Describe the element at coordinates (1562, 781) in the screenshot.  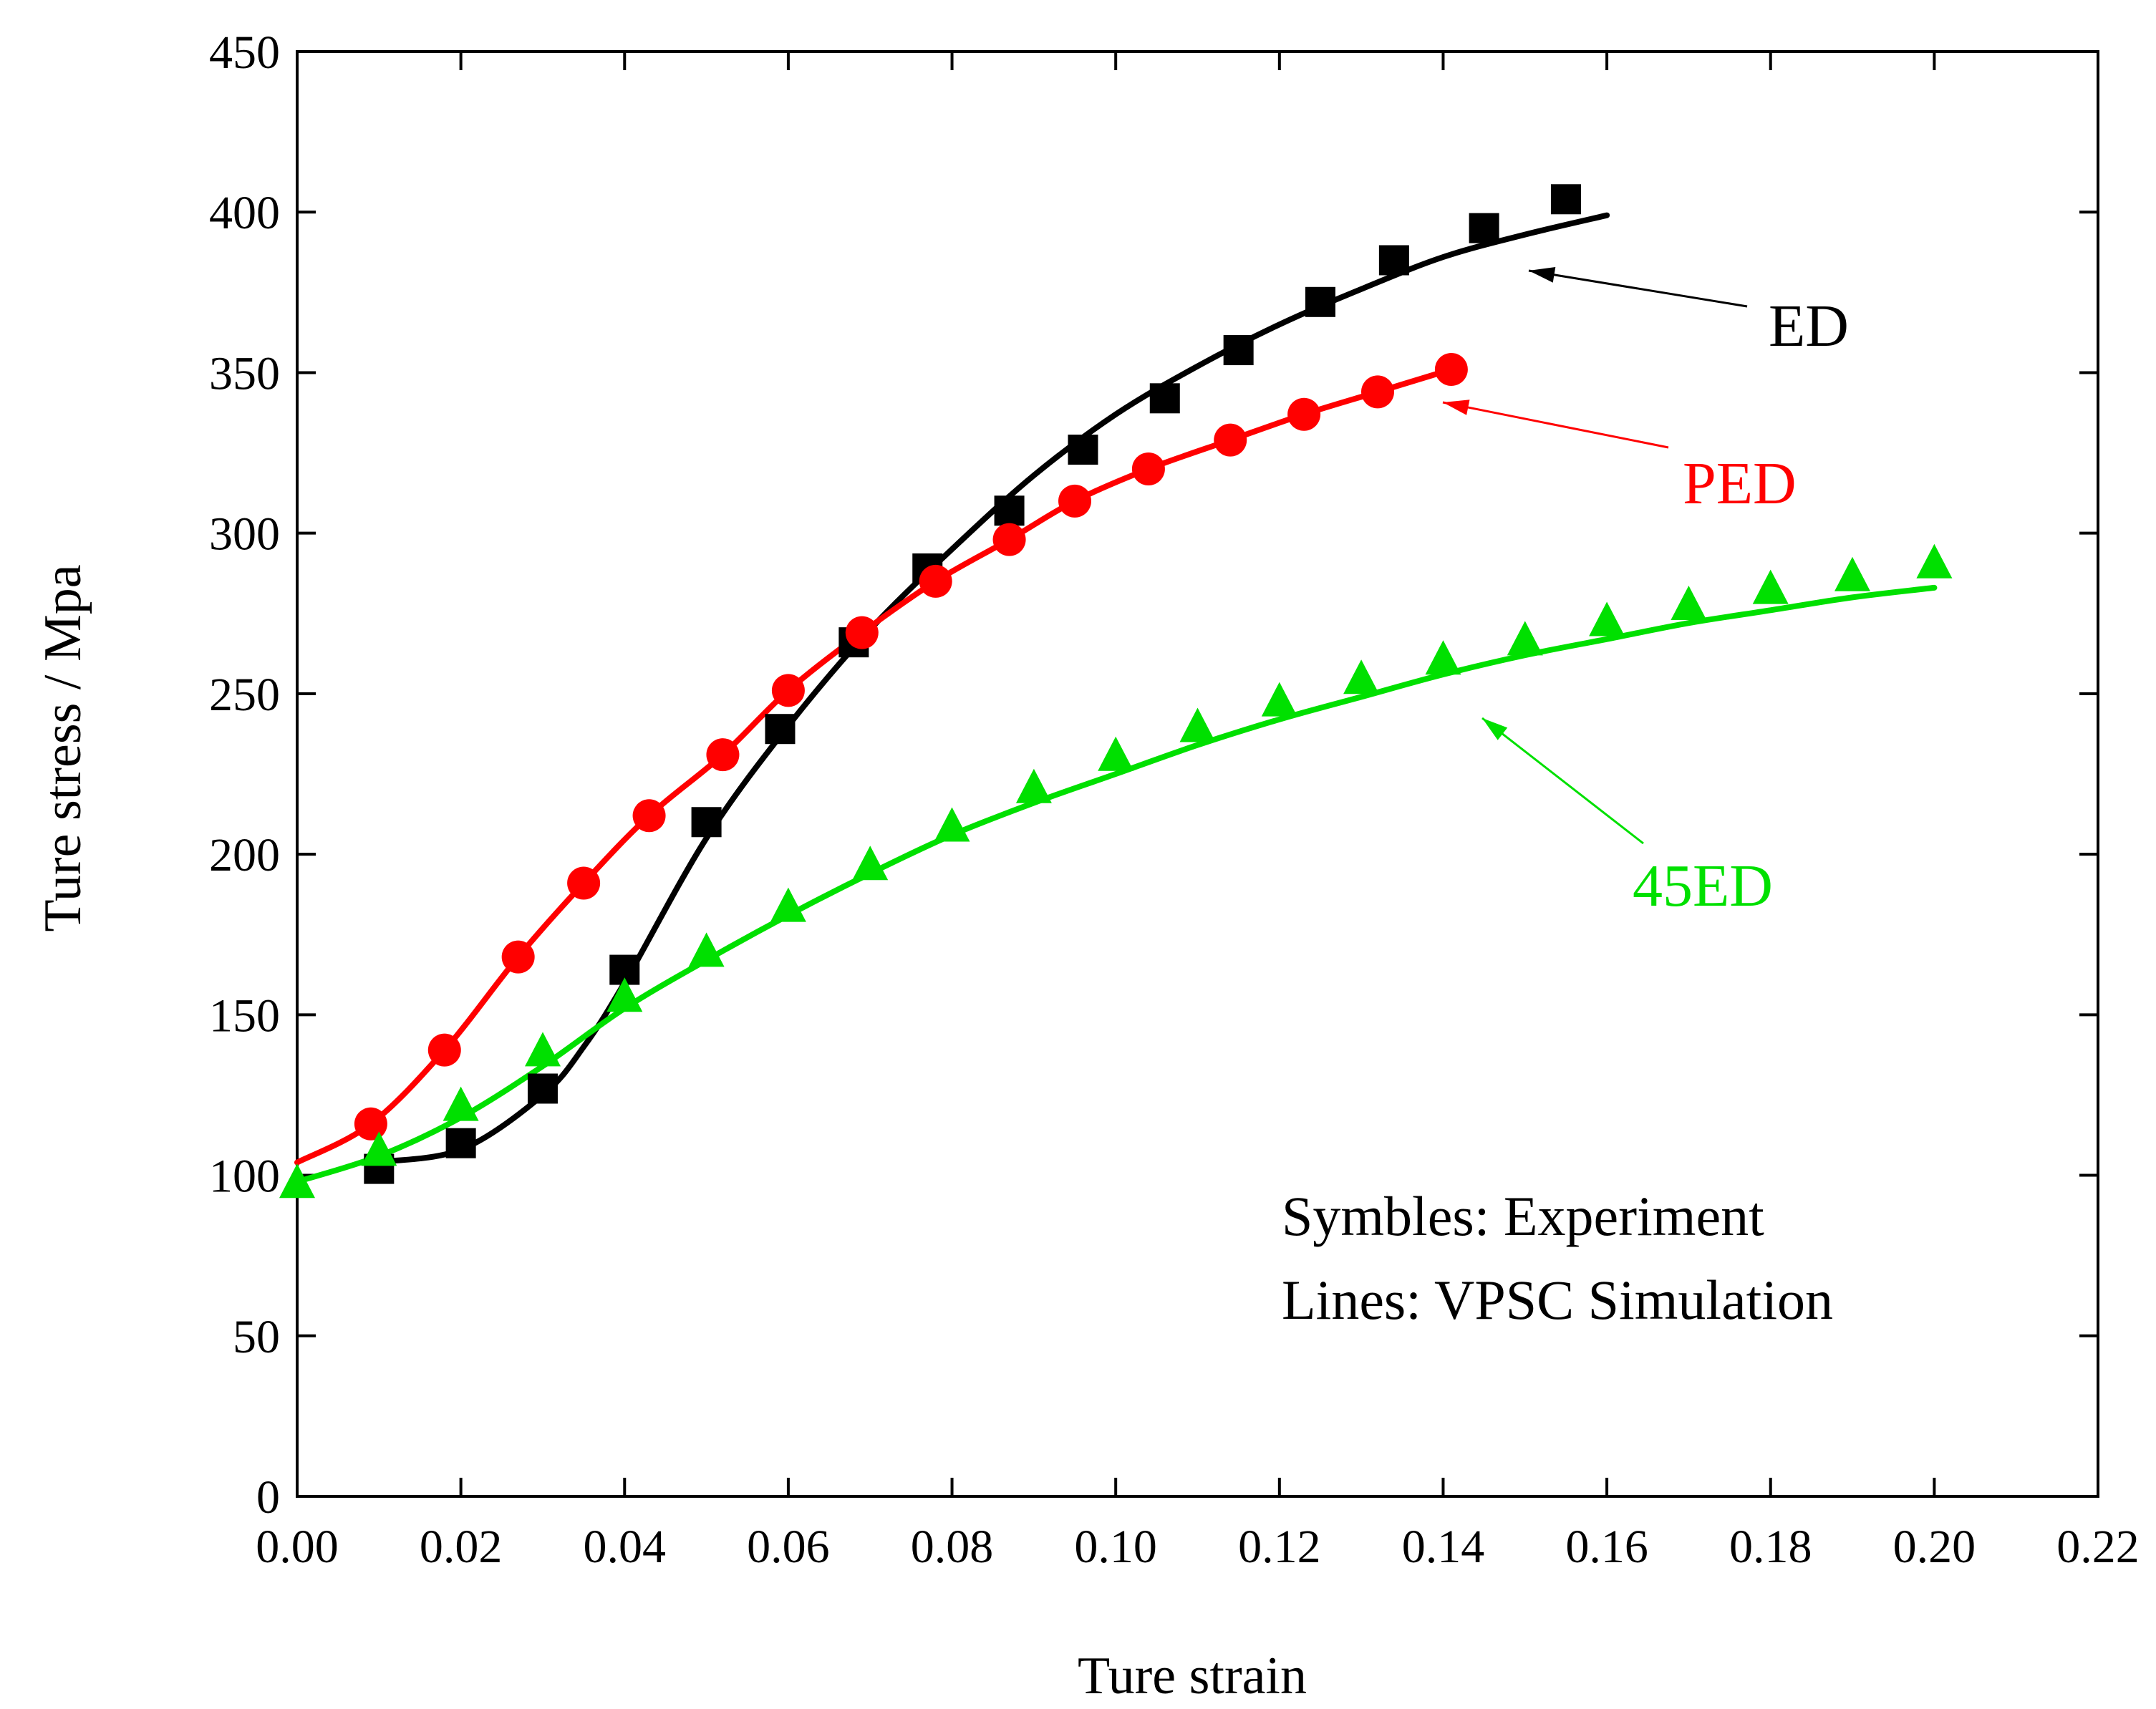
I see `arrow-45ed` at that location.